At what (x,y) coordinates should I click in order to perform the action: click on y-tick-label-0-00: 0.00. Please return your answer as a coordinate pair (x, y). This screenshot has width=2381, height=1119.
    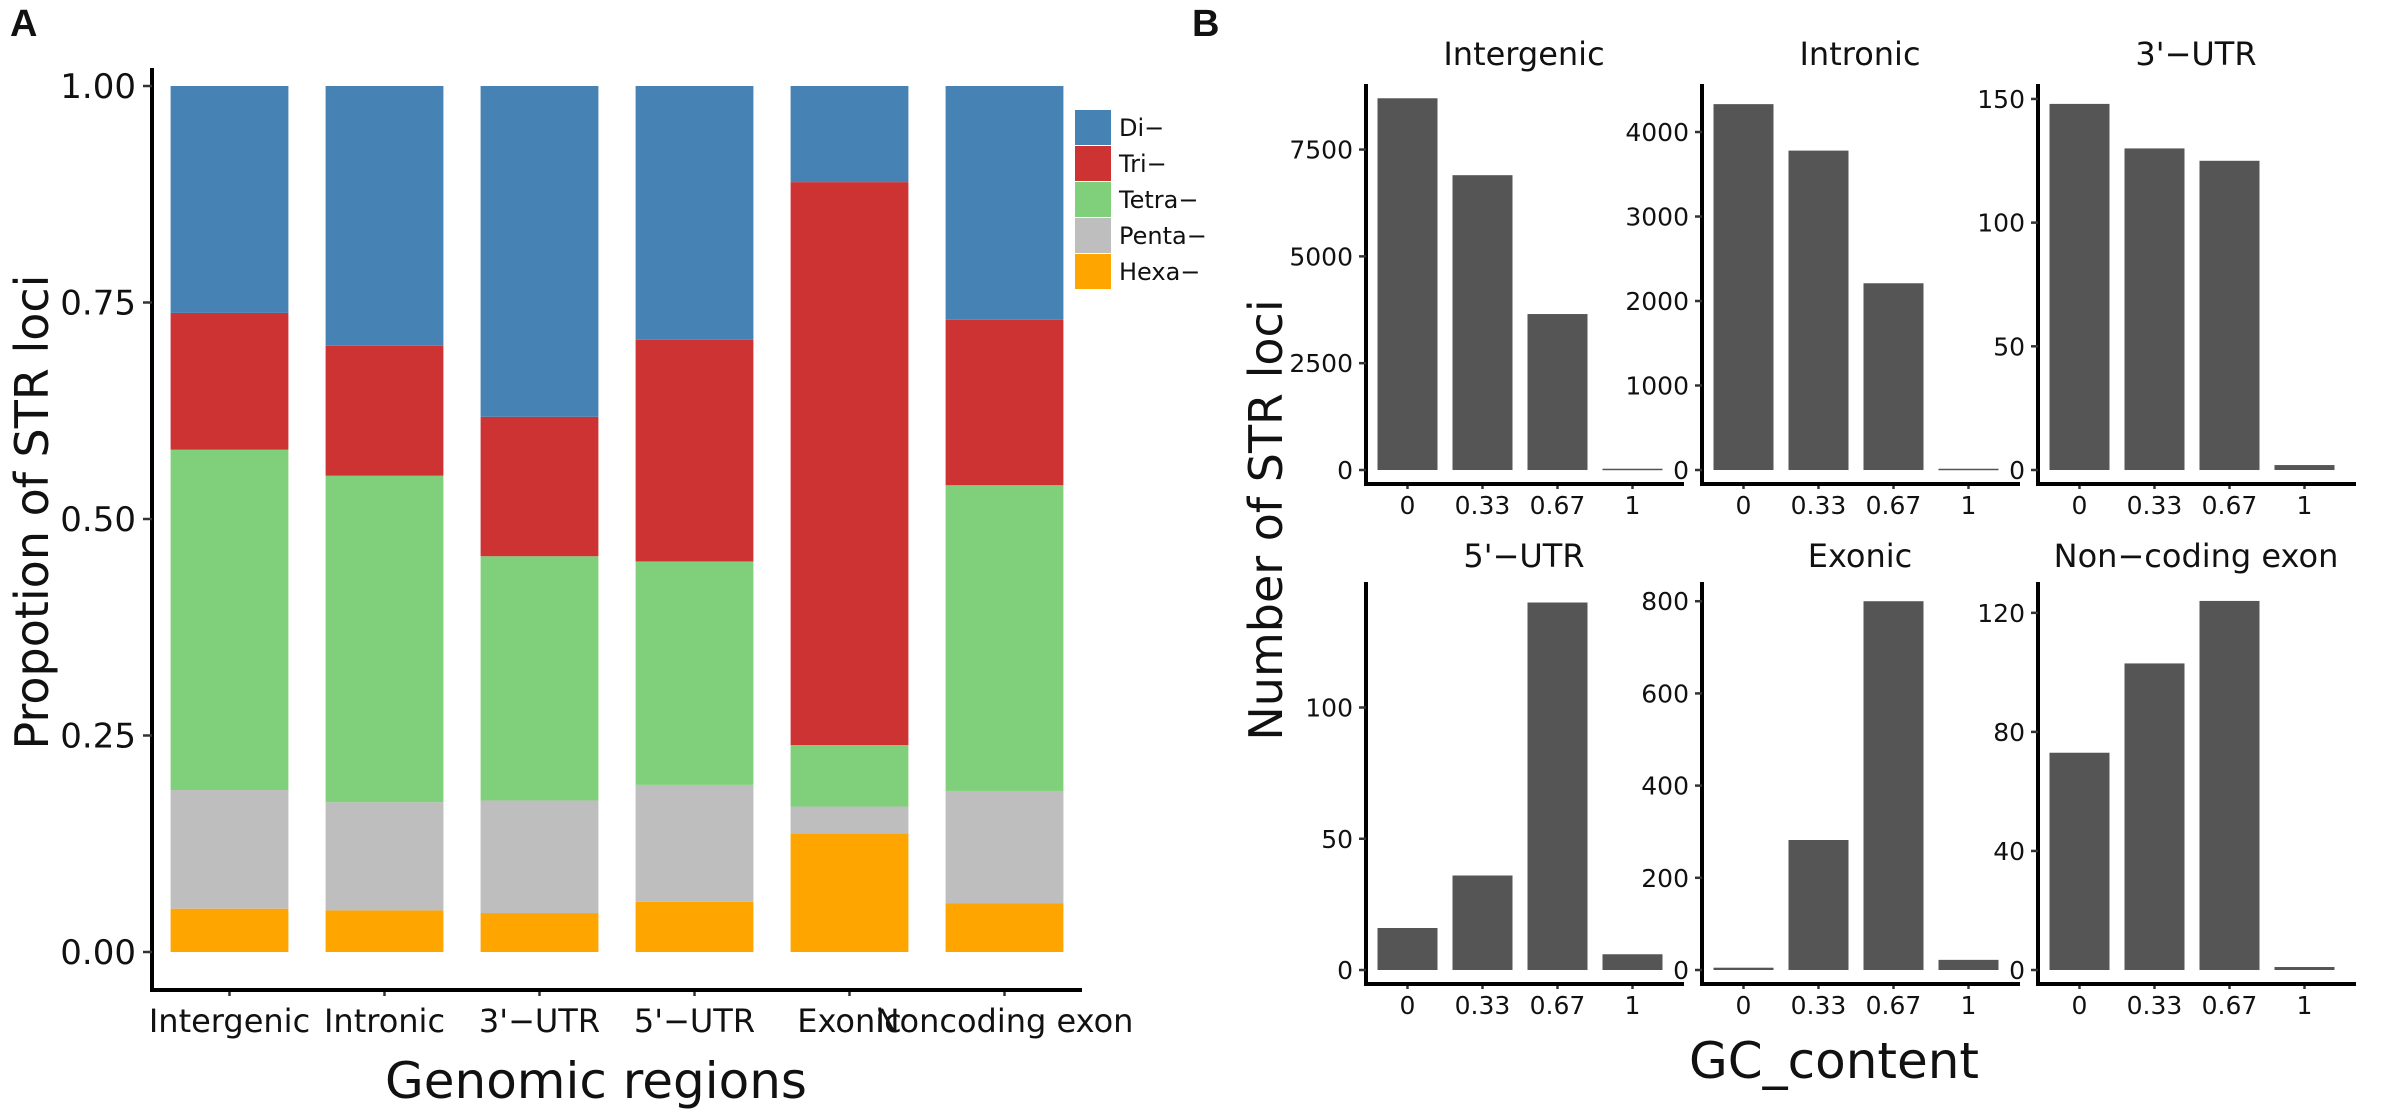
    Looking at the image, I should click on (98, 953).